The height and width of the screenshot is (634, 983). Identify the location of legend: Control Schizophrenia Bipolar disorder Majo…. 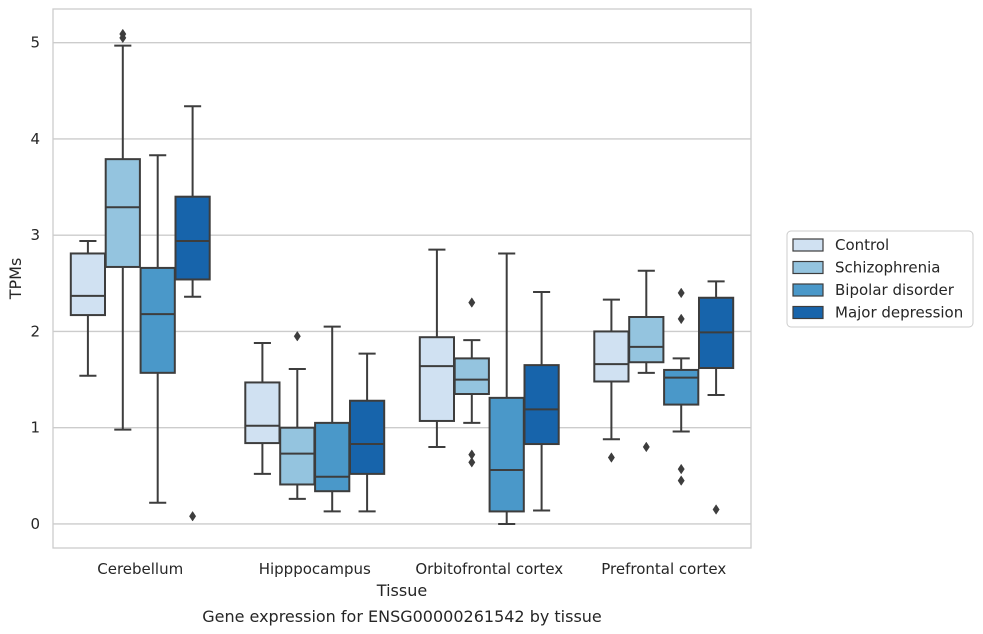
(880, 279).